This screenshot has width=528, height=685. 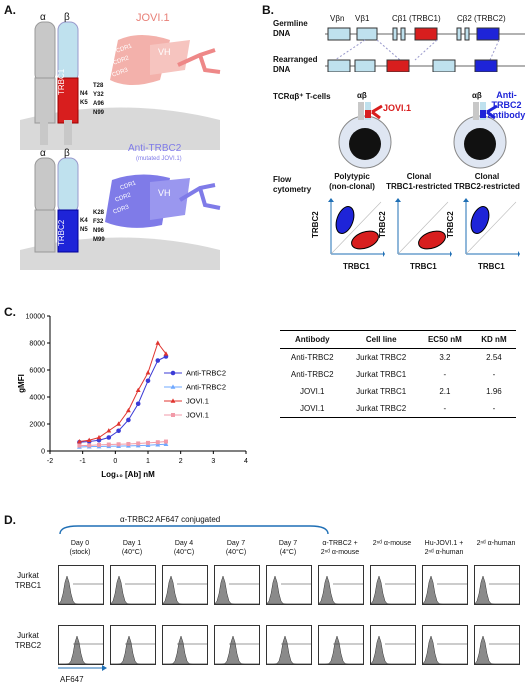 What do you see at coordinates (28, 635) in the screenshot?
I see `row-label-line1: Jurkat` at bounding box center [28, 635].